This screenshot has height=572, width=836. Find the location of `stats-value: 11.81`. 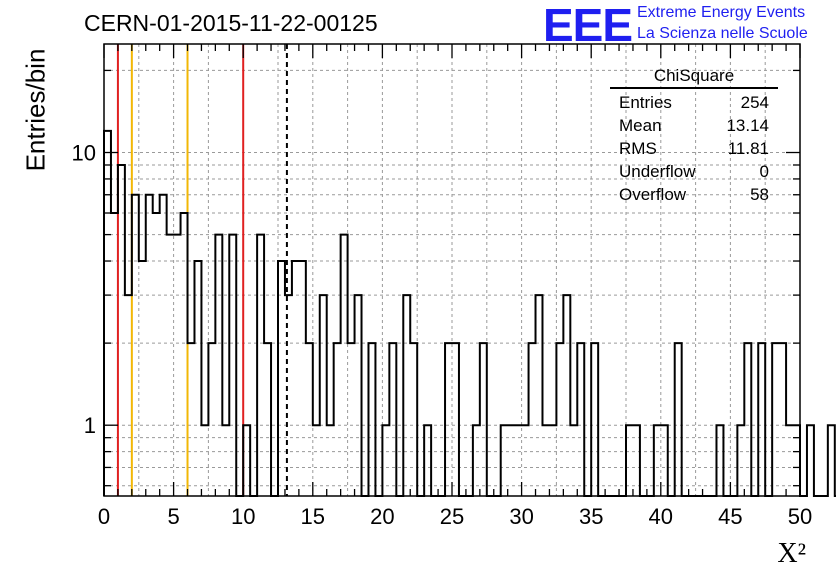

stats-value: 11.81 is located at coordinates (748, 148).